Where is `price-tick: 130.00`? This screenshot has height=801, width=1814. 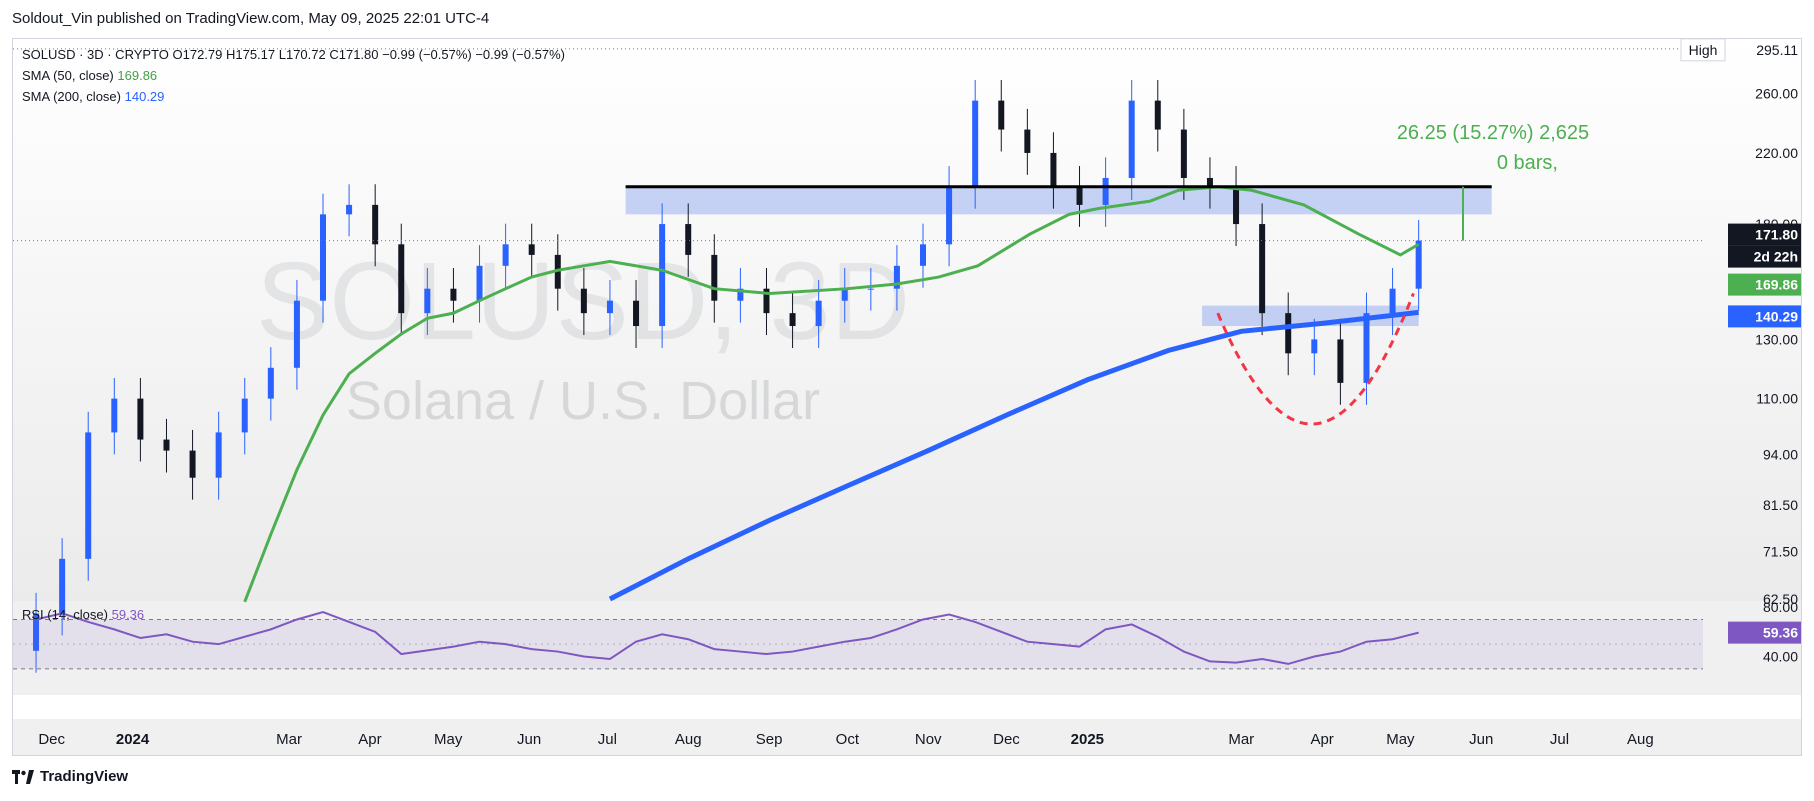 price-tick: 130.00 is located at coordinates (1776, 339).